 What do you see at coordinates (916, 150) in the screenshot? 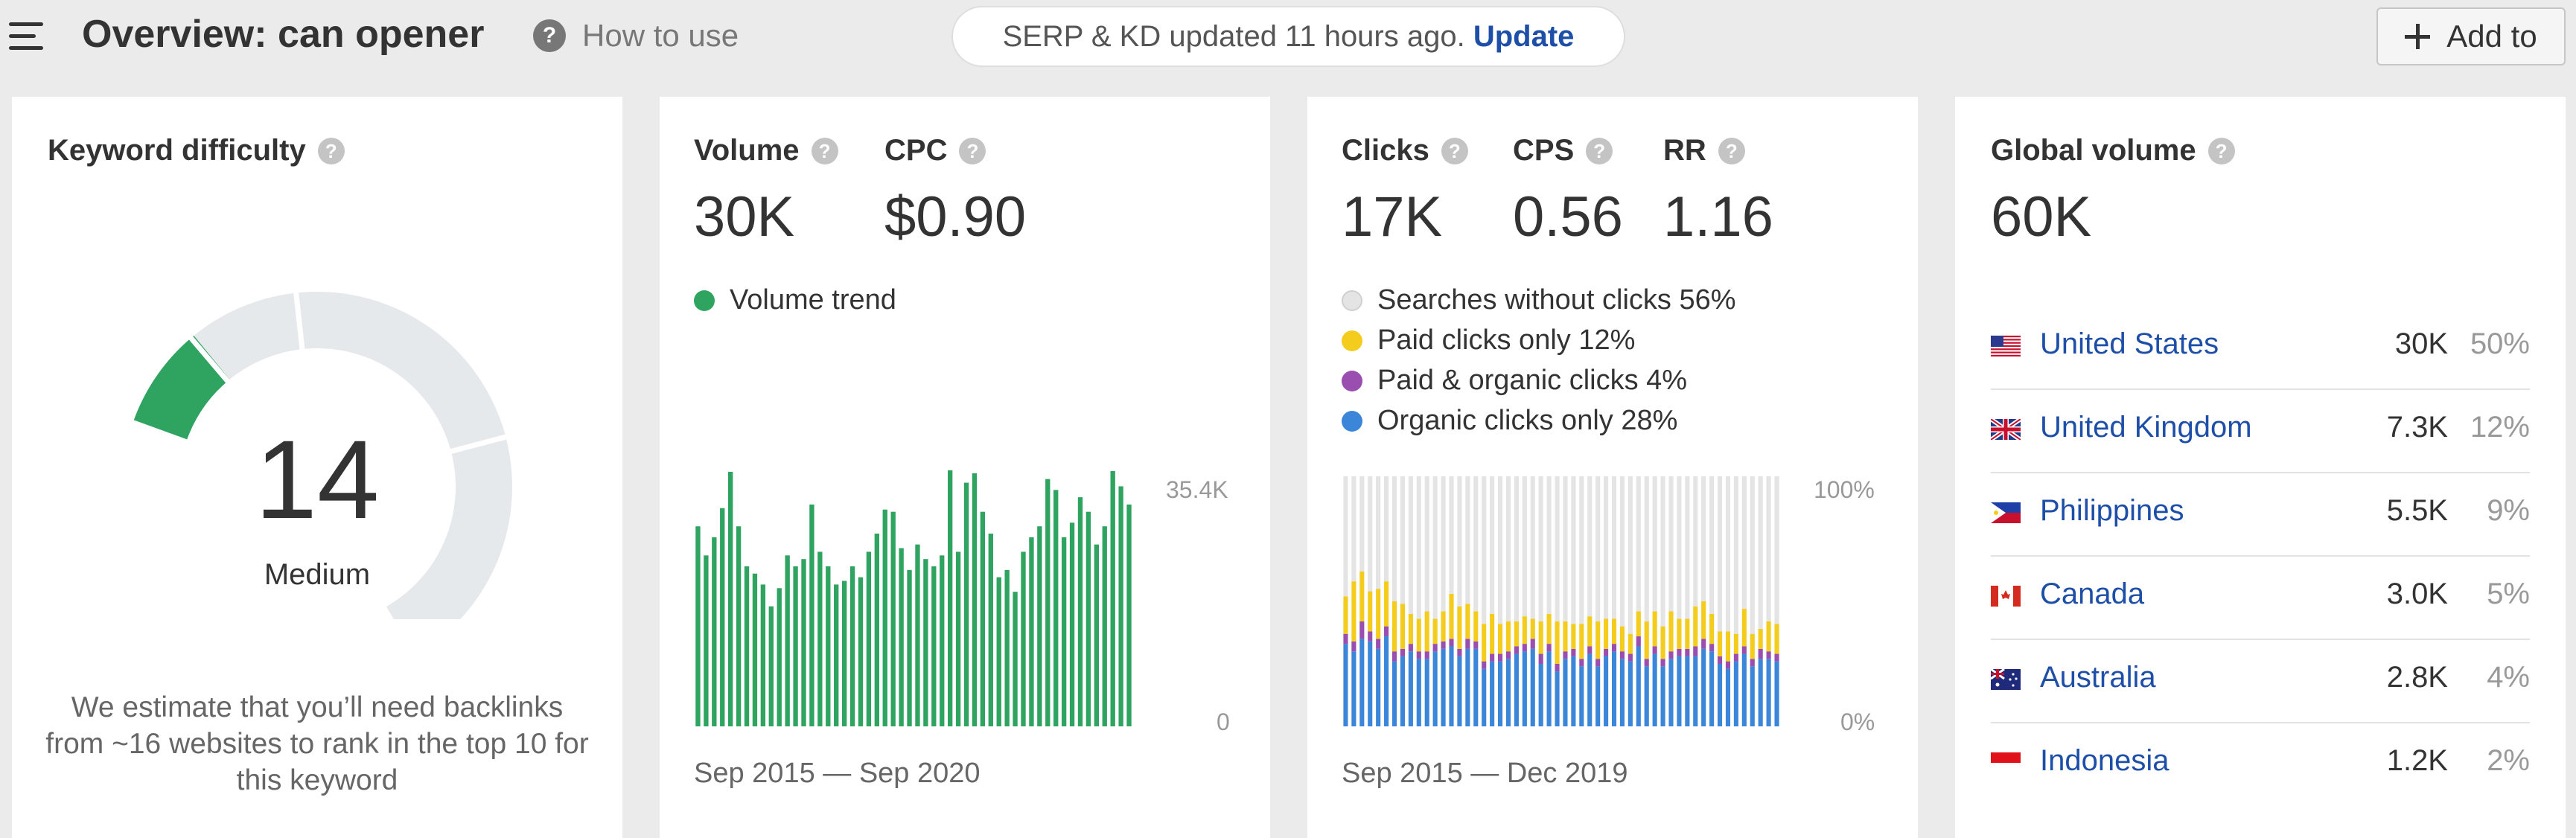
I see `cpc-label: CPC` at bounding box center [916, 150].